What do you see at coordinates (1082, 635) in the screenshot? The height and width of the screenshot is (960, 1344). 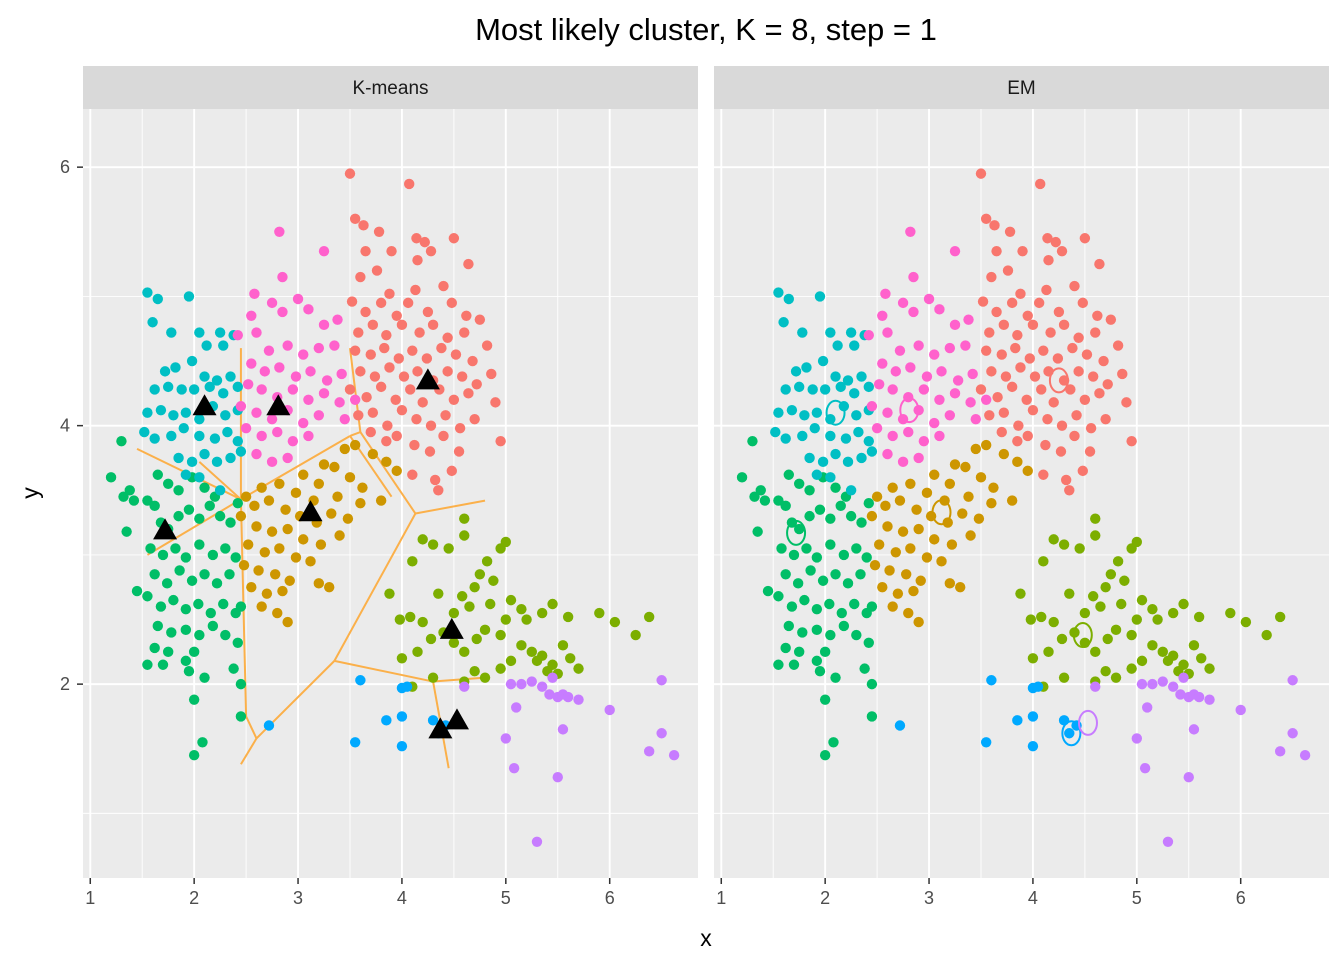 I see `em-mean-ellipse` at bounding box center [1082, 635].